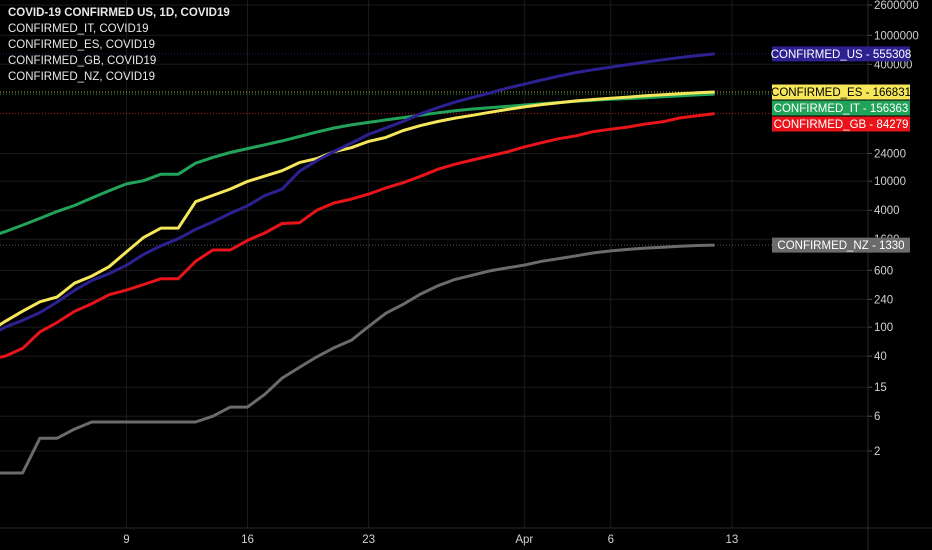 The height and width of the screenshot is (550, 932). Describe the element at coordinates (877, 452) in the screenshot. I see `y-tick-label: 2` at that location.